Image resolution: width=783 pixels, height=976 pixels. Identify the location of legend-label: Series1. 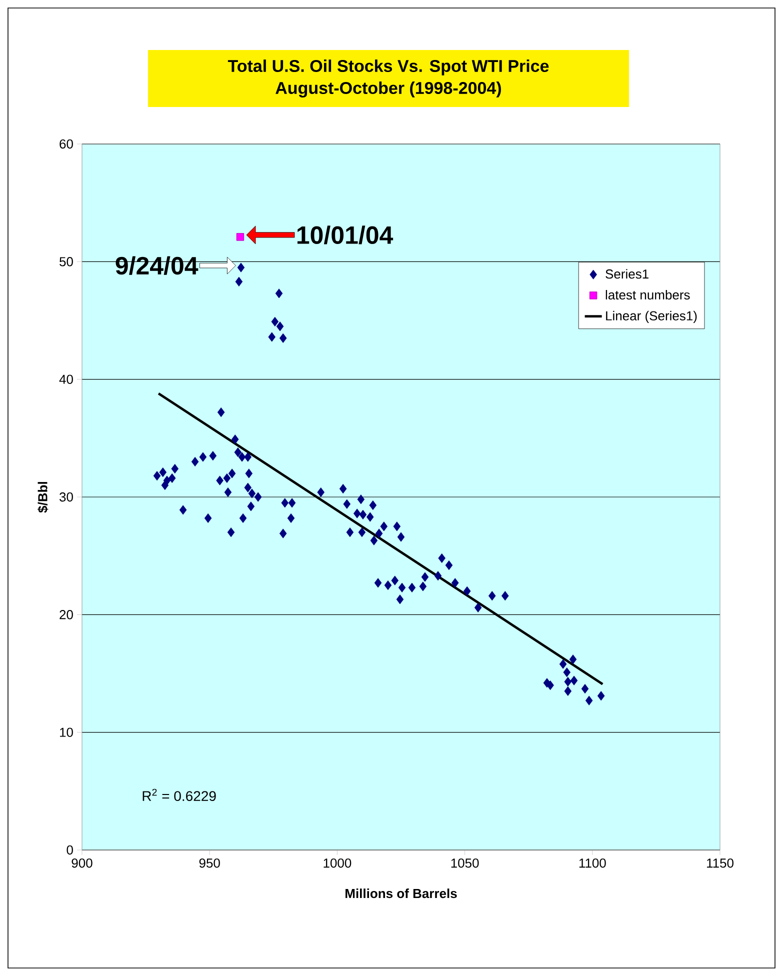
(627, 274).